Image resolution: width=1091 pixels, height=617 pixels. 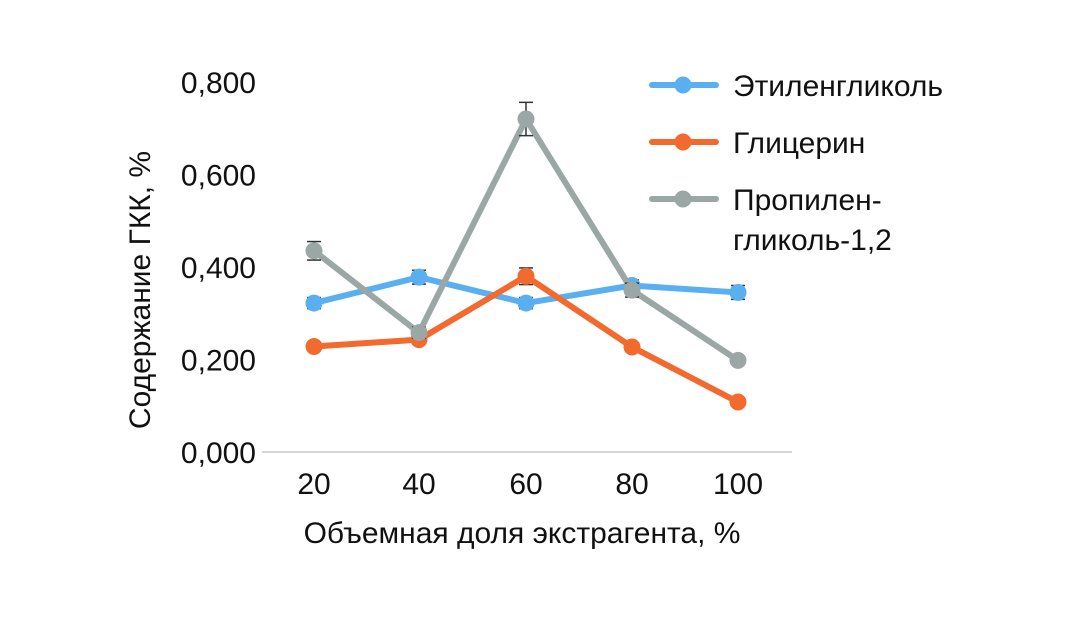 What do you see at coordinates (738, 484) in the screenshot?
I see `x-tick-label: 100` at bounding box center [738, 484].